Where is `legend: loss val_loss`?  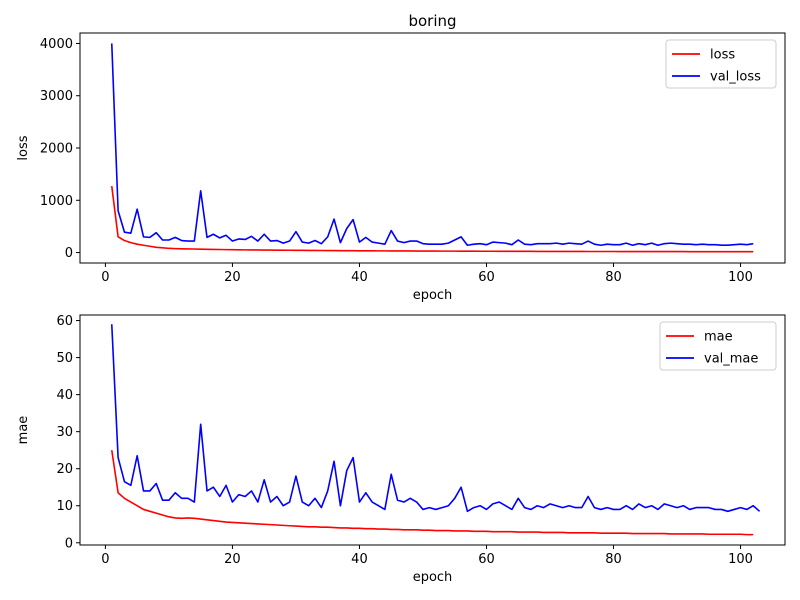
legend: loss val_loss is located at coordinates (721, 64).